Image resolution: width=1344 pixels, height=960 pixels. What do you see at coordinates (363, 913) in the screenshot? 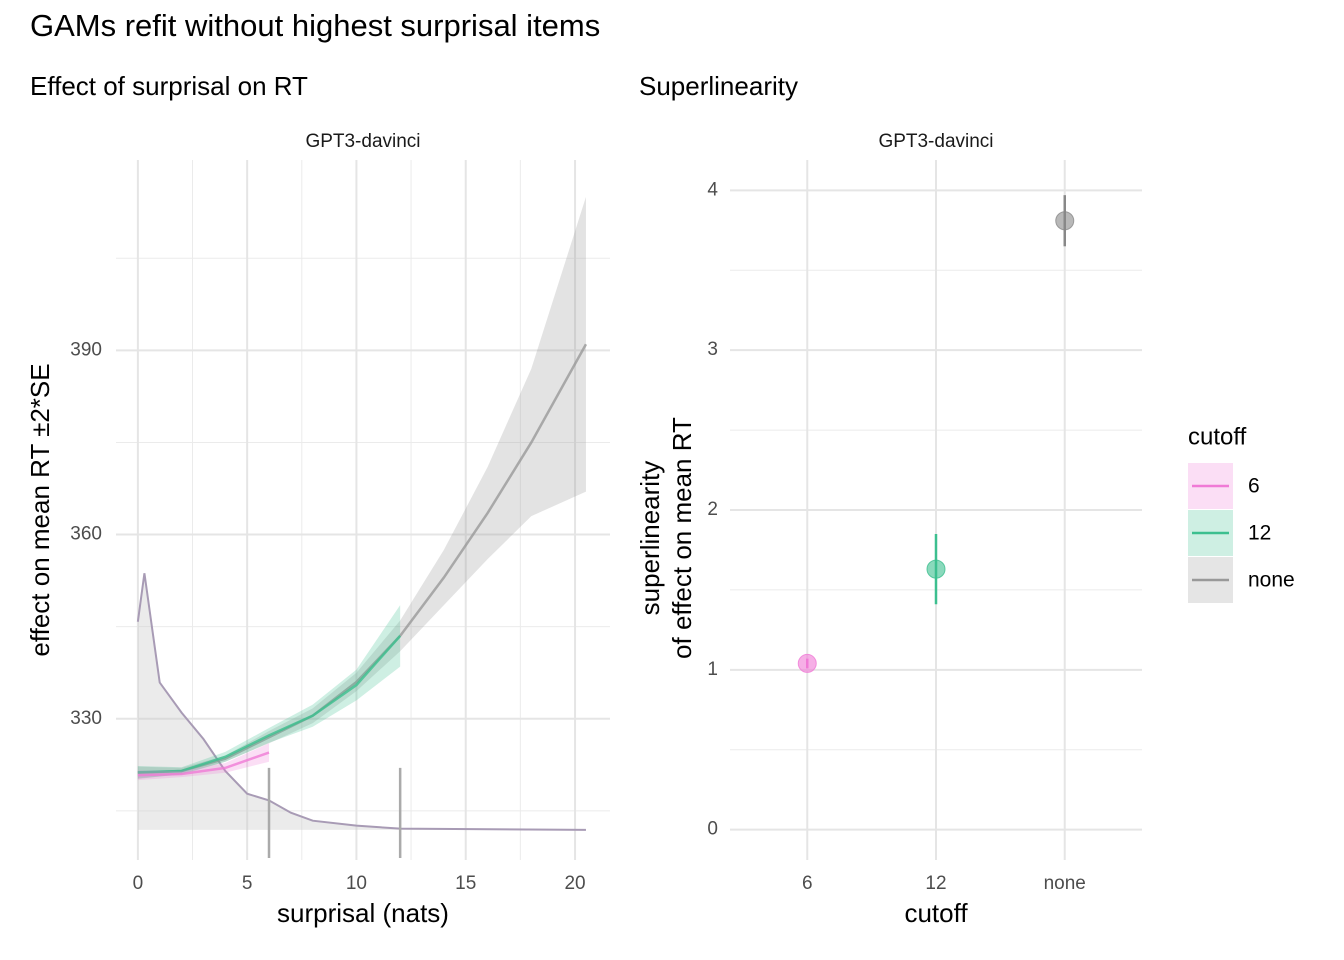
I see `x-axis-title: surprisal (nats)` at bounding box center [363, 913].